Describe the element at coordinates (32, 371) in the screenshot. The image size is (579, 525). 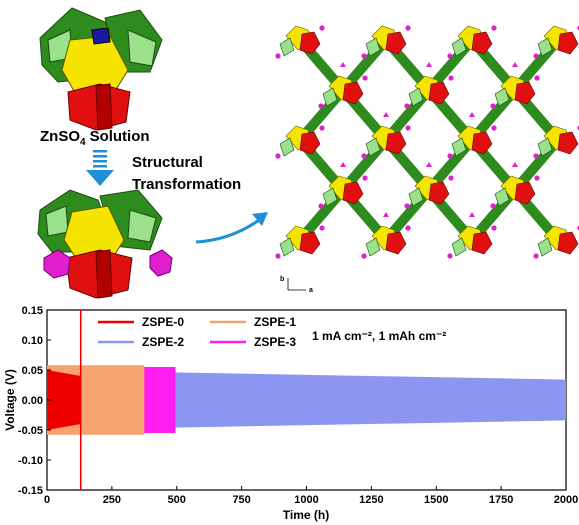
I see `y-tick-label: 0.05` at that location.